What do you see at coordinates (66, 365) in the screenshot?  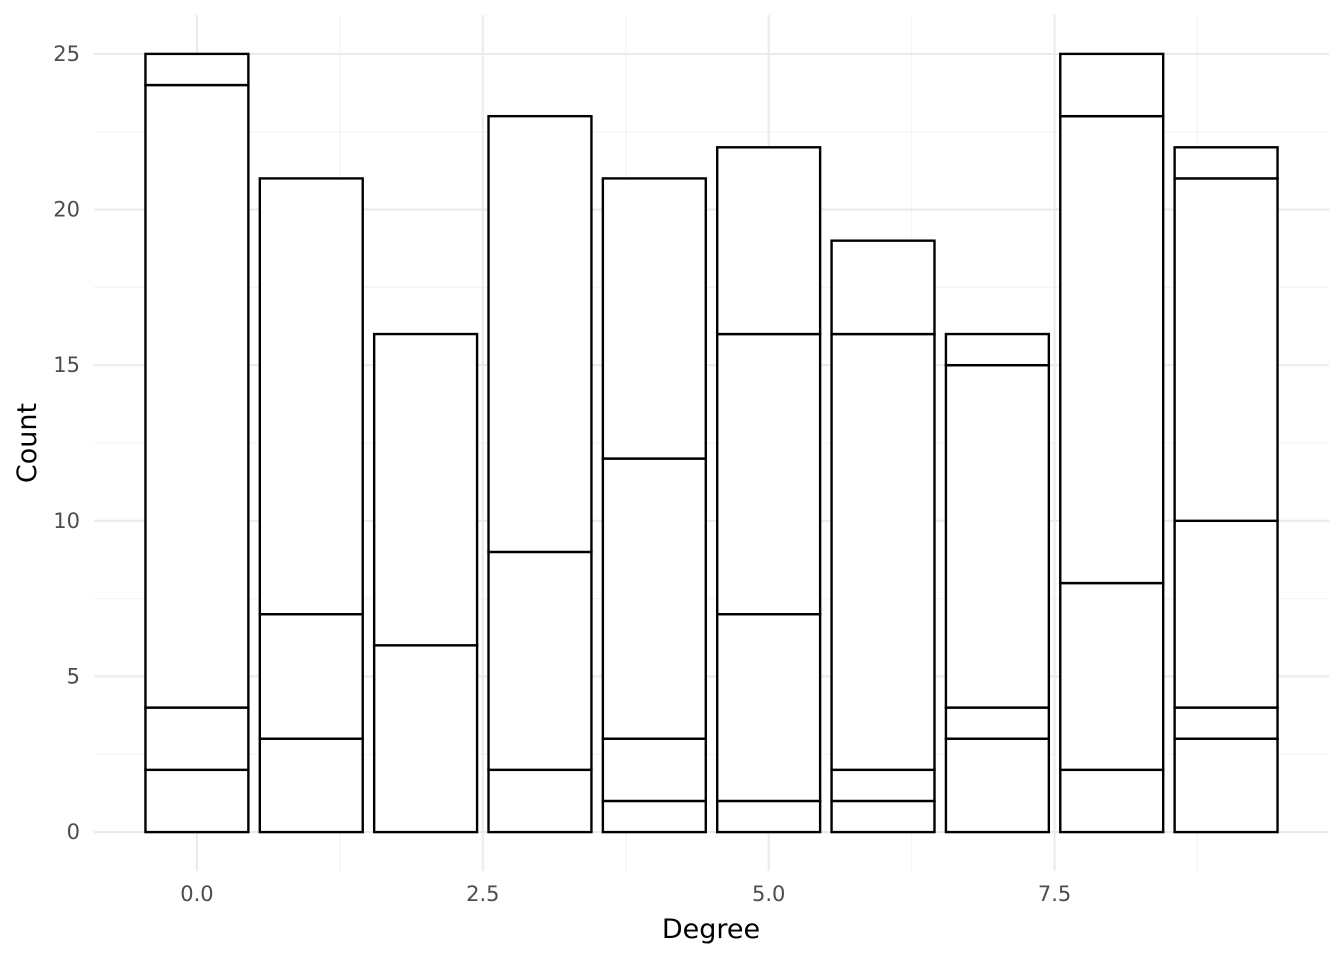 I see `y-tick-label: 15` at bounding box center [66, 365].